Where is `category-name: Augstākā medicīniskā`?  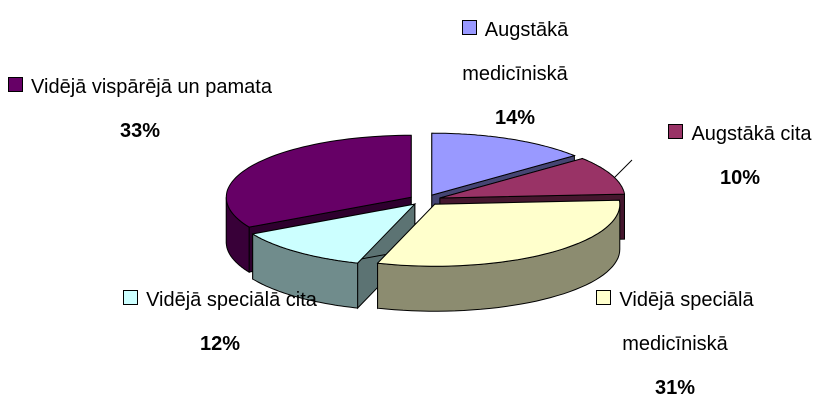
category-name: Augstākā medicīniskā is located at coordinates (515, 52).